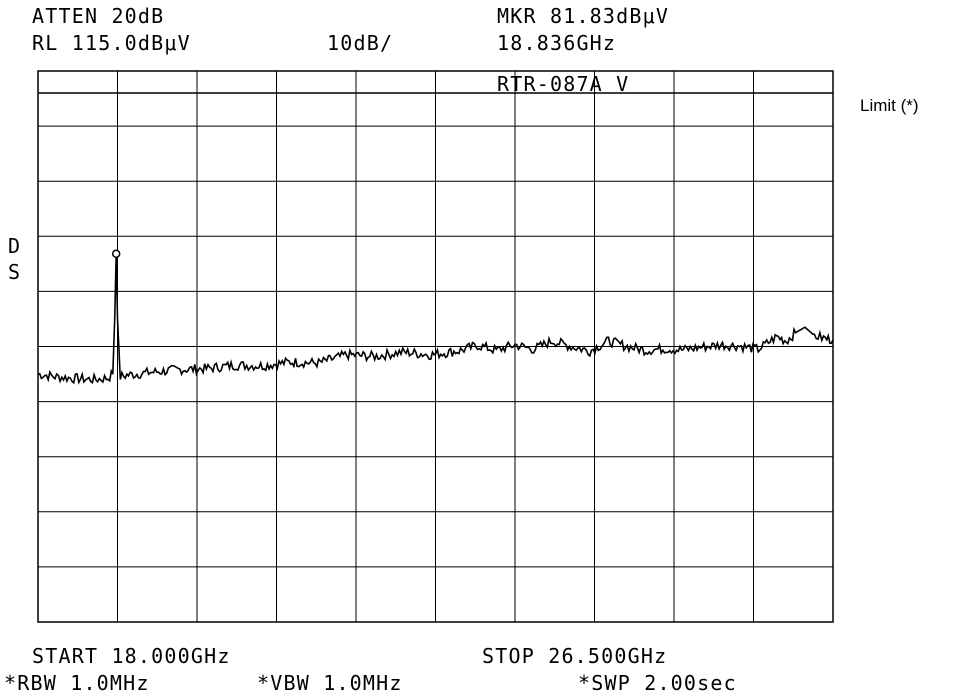 This screenshot has width=954, height=700. I want to click on atten-readout: ATTEN 20dB, so click(98, 16).